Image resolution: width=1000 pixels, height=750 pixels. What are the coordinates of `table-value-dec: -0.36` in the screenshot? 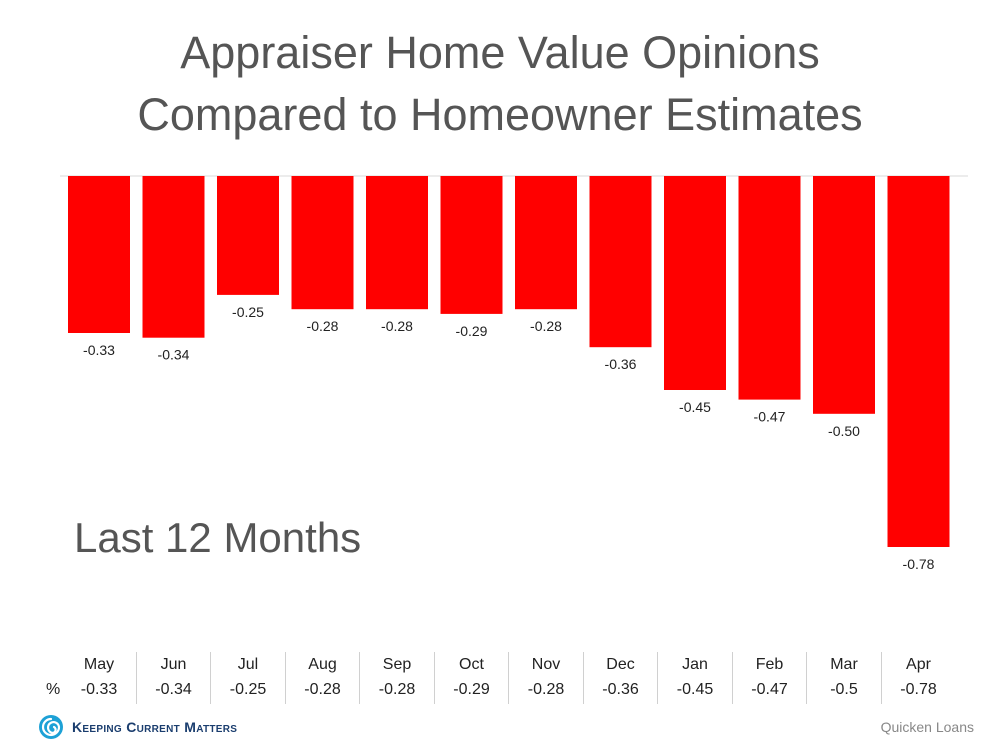 It's located at (620, 689).